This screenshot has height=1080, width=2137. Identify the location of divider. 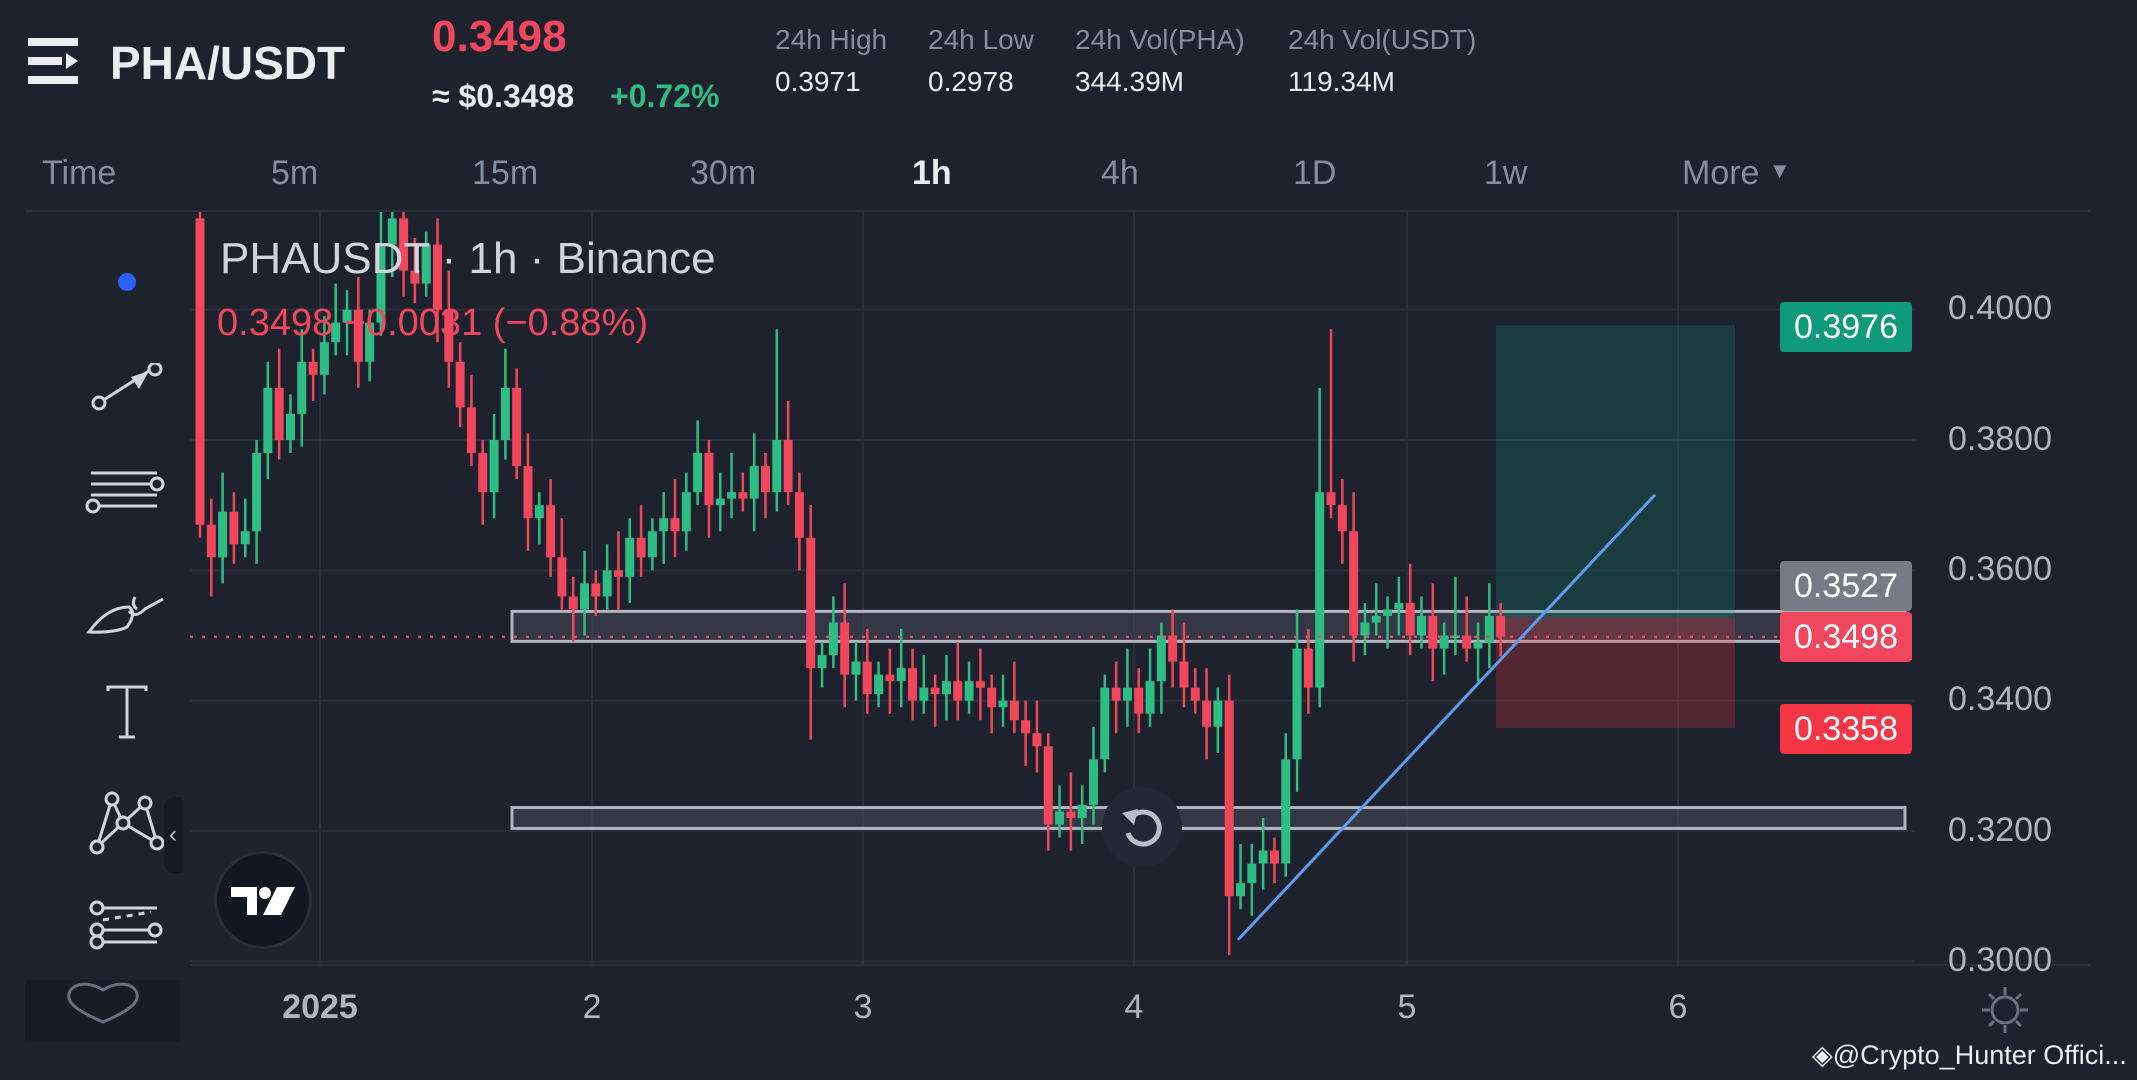
(1057, 211).